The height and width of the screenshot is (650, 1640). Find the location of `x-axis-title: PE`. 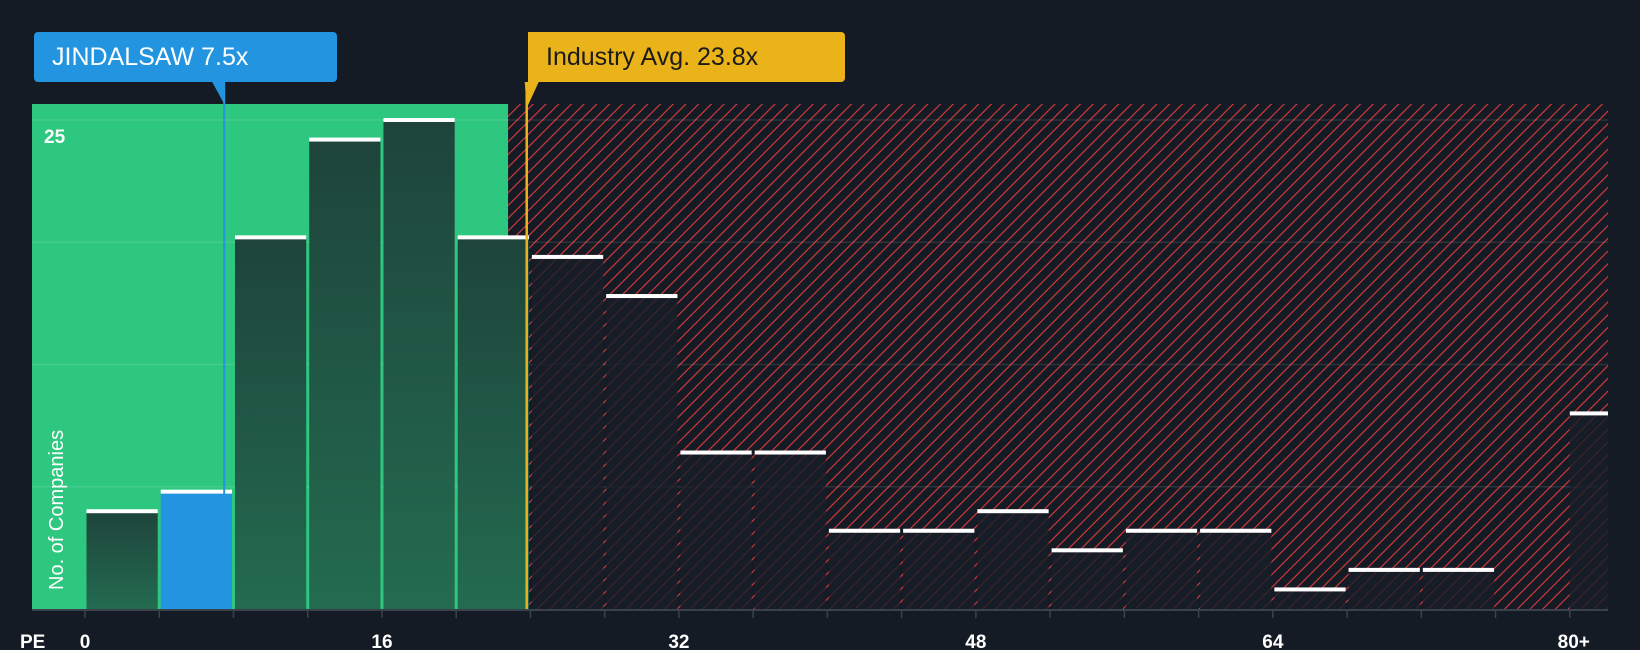

x-axis-title: PE is located at coordinates (32, 641).